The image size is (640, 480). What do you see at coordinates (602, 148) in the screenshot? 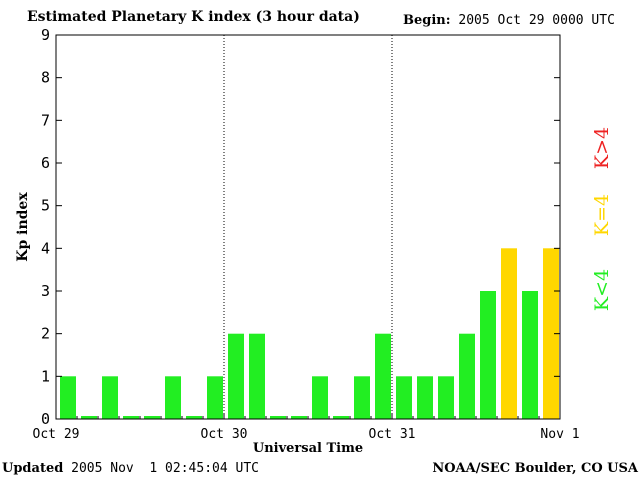
I see `legend-item: K>4` at bounding box center [602, 148].